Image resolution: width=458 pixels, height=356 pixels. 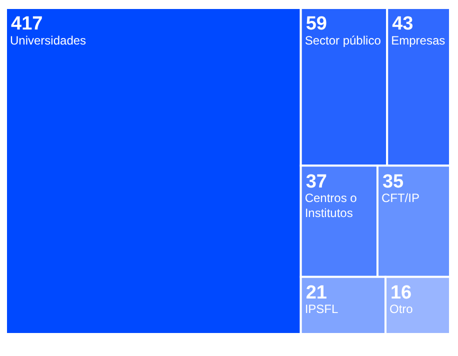 I want to click on category-label: CFT/IP, so click(x=400, y=197).